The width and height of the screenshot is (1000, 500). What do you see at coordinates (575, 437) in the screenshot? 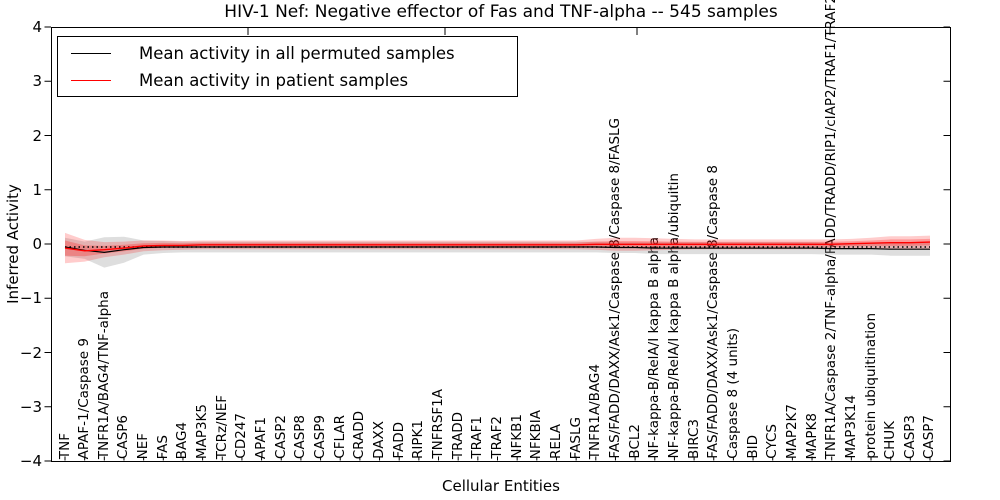
I see `x-tick-label: FASLG` at bounding box center [575, 437].